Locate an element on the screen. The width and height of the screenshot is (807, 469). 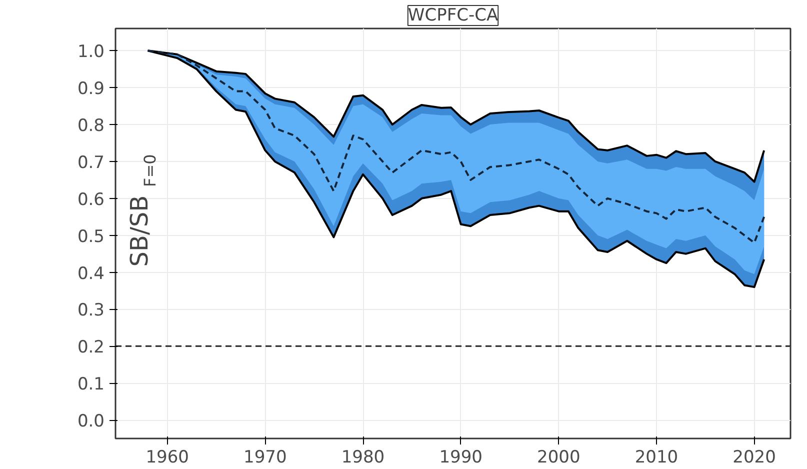
y-tick-label: 1.0 is located at coordinates (91, 52).